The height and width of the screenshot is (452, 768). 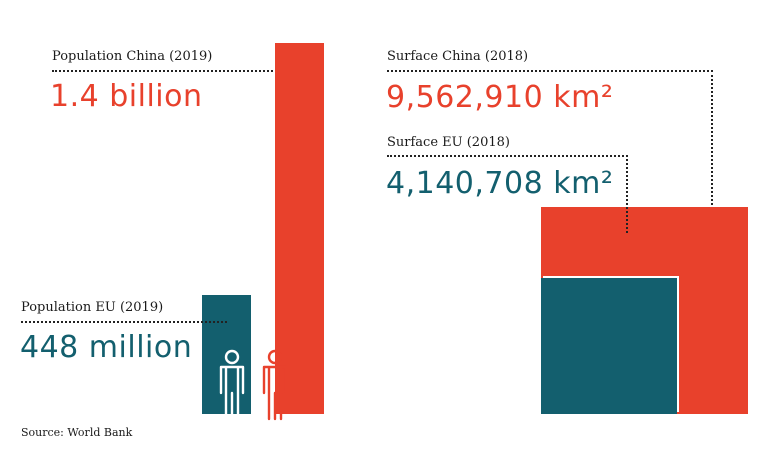 What do you see at coordinates (232, 385) in the screenshot?
I see `person-icon-eu` at bounding box center [232, 385].